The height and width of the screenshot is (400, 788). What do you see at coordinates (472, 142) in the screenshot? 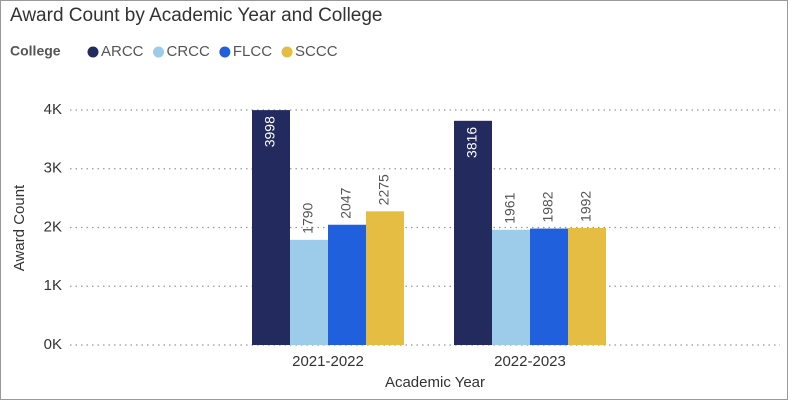
I see `data-label: 3816` at bounding box center [472, 142].